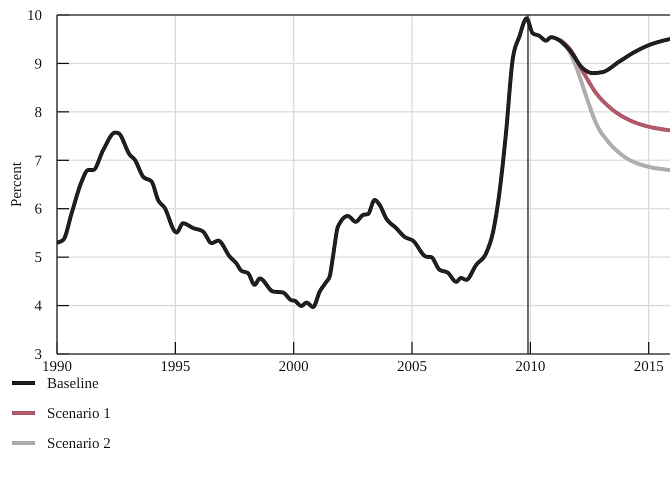  What do you see at coordinates (175, 367) in the screenshot?
I see `x-tick-label: 1995` at bounding box center [175, 367].